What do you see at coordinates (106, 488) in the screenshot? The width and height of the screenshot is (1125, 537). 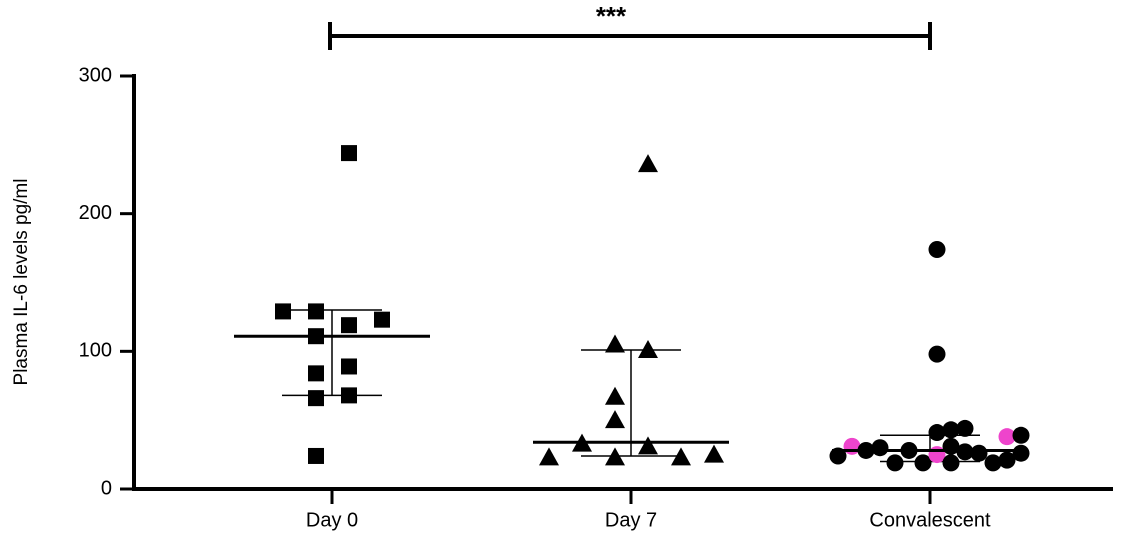 I see `y-tick-label: 0` at bounding box center [106, 488].